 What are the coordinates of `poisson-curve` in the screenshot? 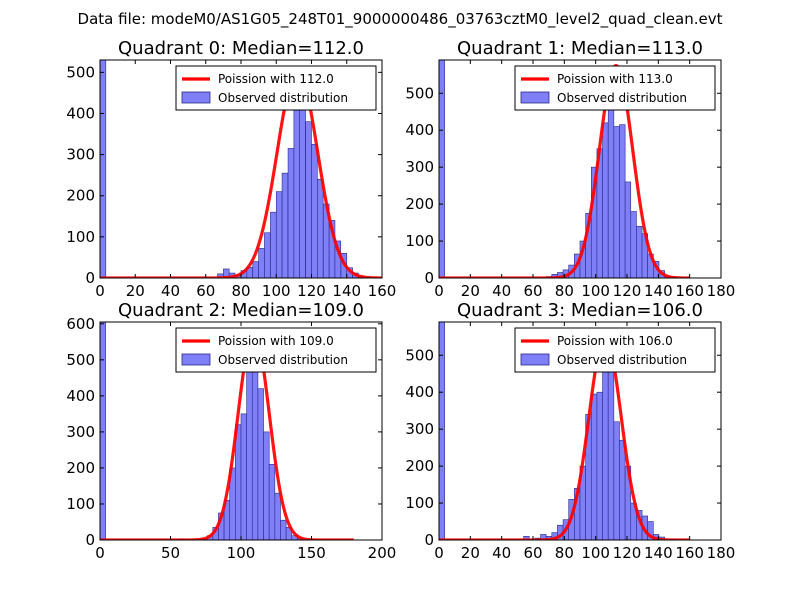 It's located at (241, 173).